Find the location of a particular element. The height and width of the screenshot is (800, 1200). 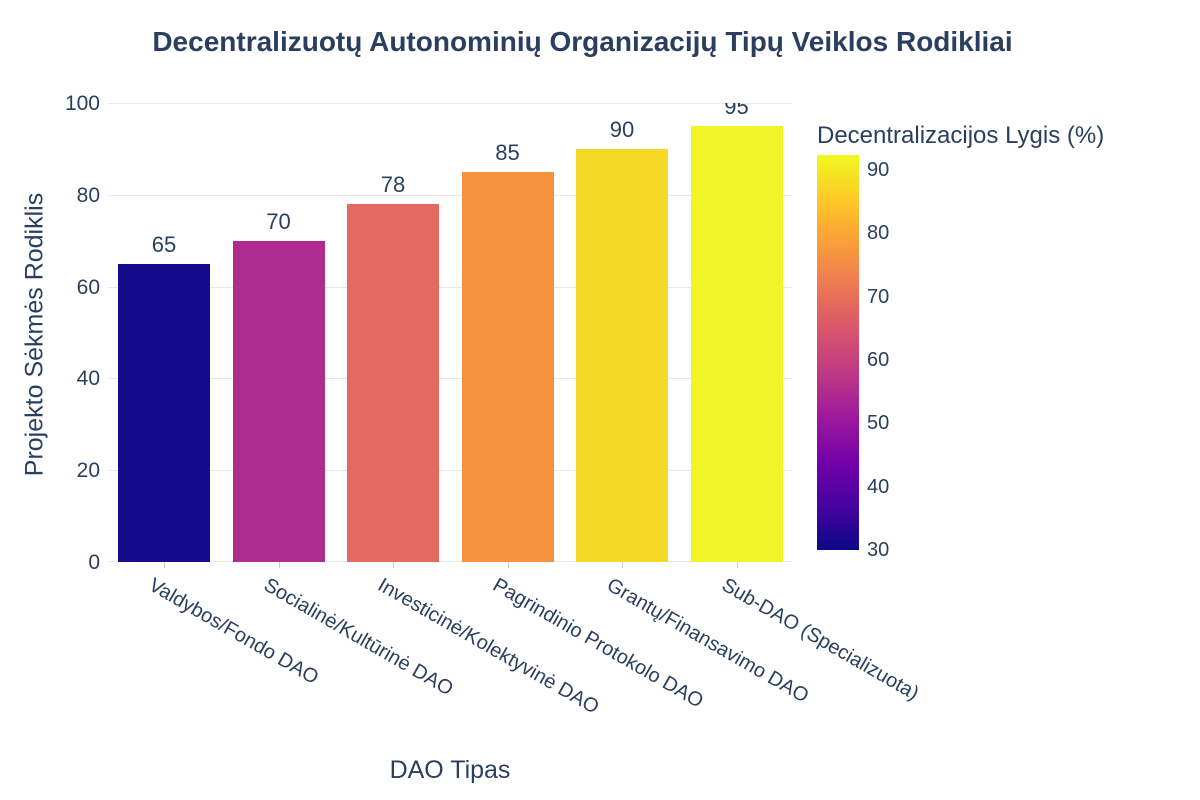

x-tick-label: Grantų/Finansavimo DAO is located at coordinates (708, 641).